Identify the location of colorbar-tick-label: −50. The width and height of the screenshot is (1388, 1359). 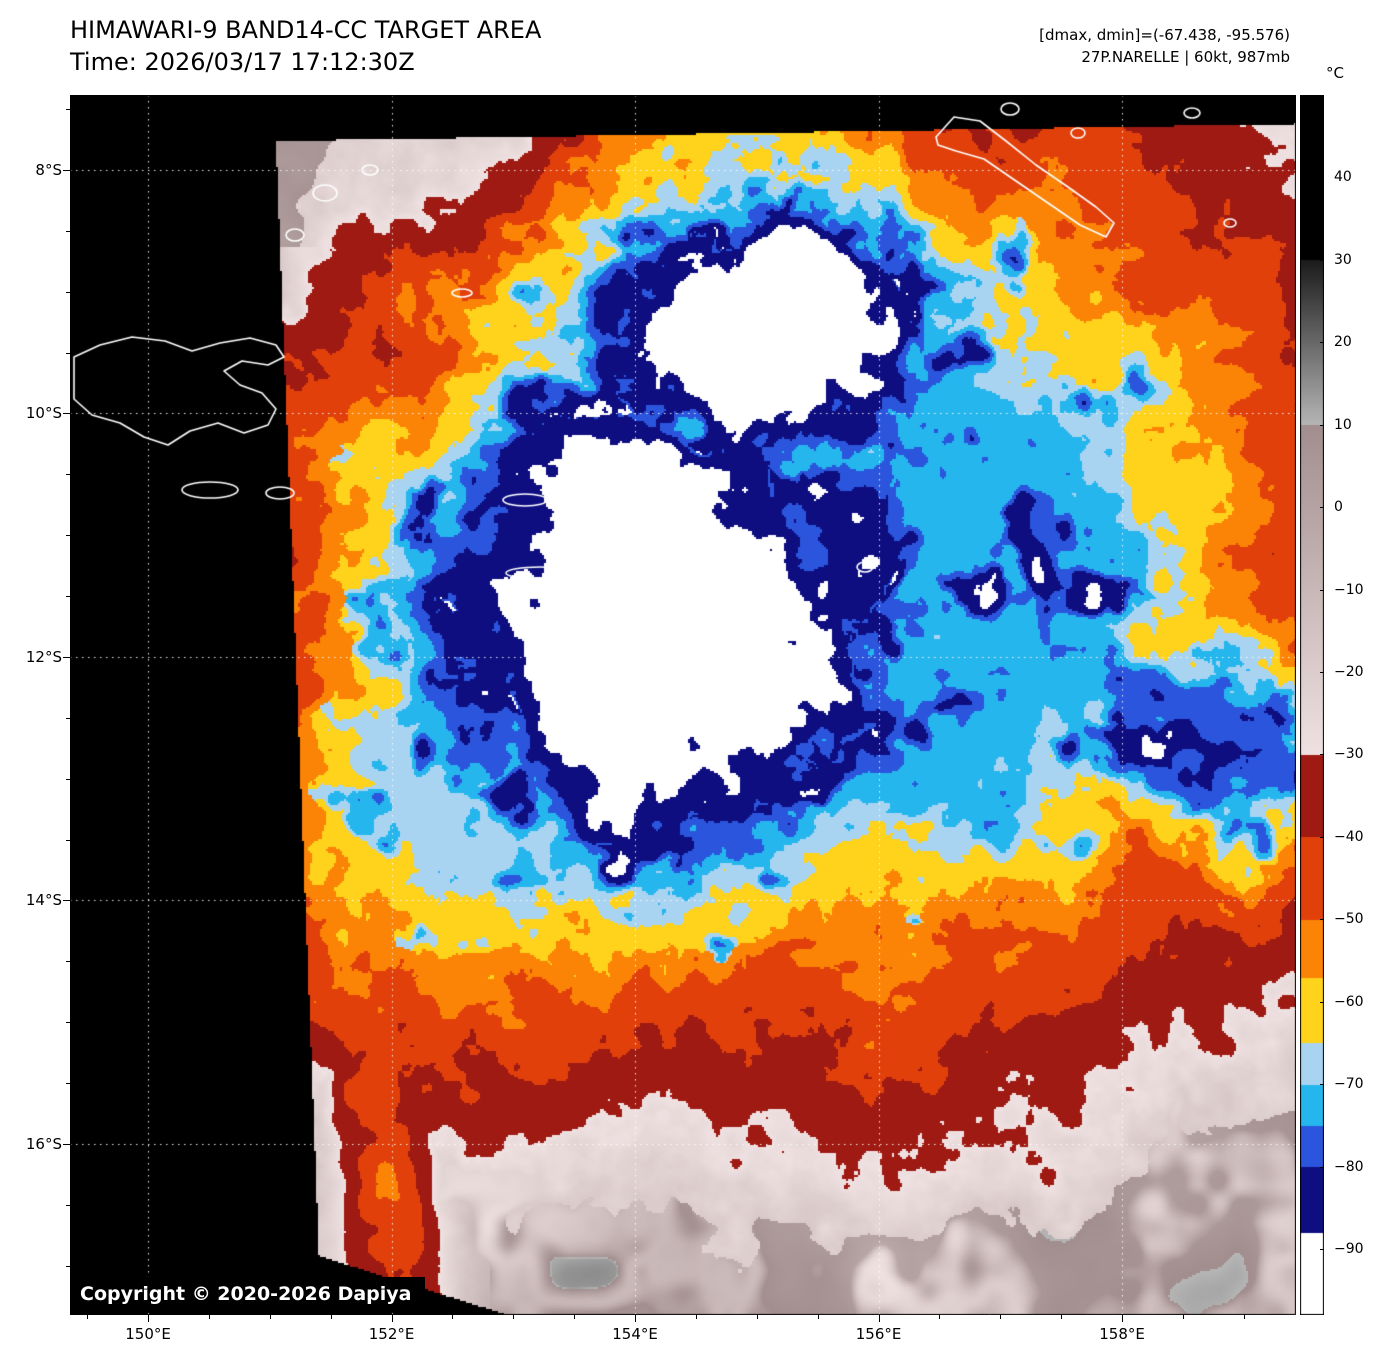
(1349, 919).